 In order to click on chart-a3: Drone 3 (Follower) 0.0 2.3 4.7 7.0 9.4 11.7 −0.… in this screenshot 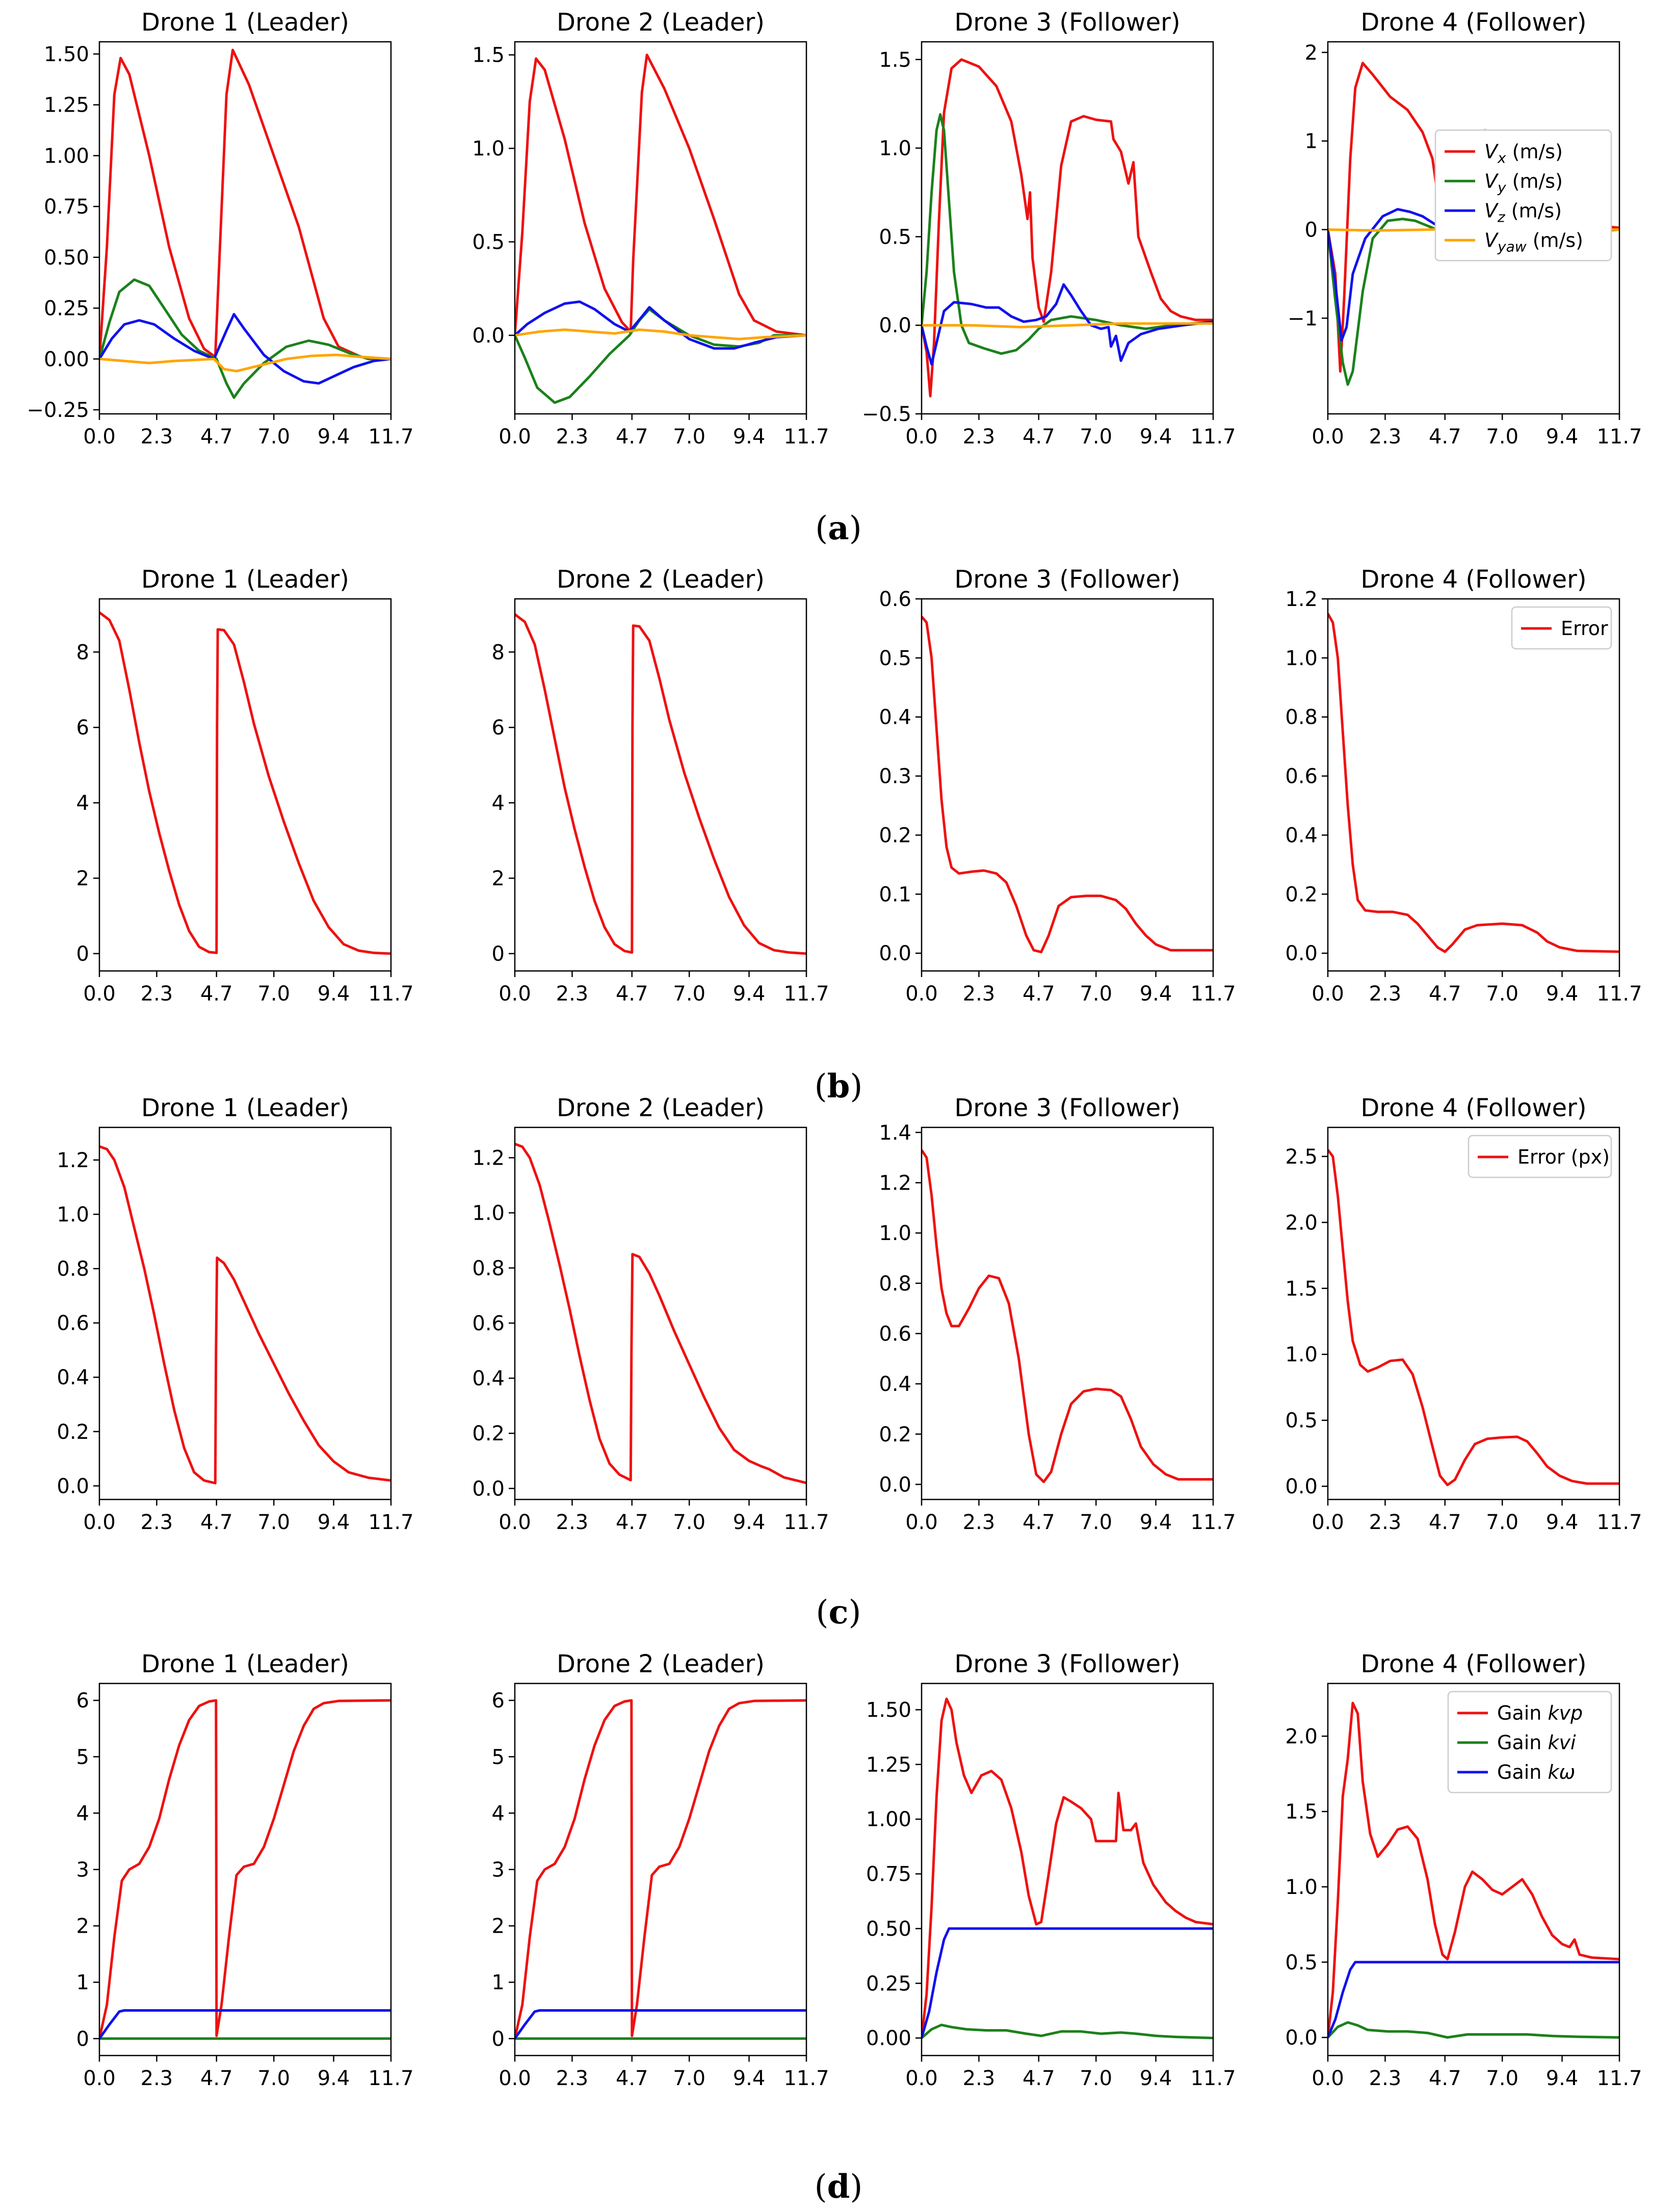, I will do `click(1049, 228)`.